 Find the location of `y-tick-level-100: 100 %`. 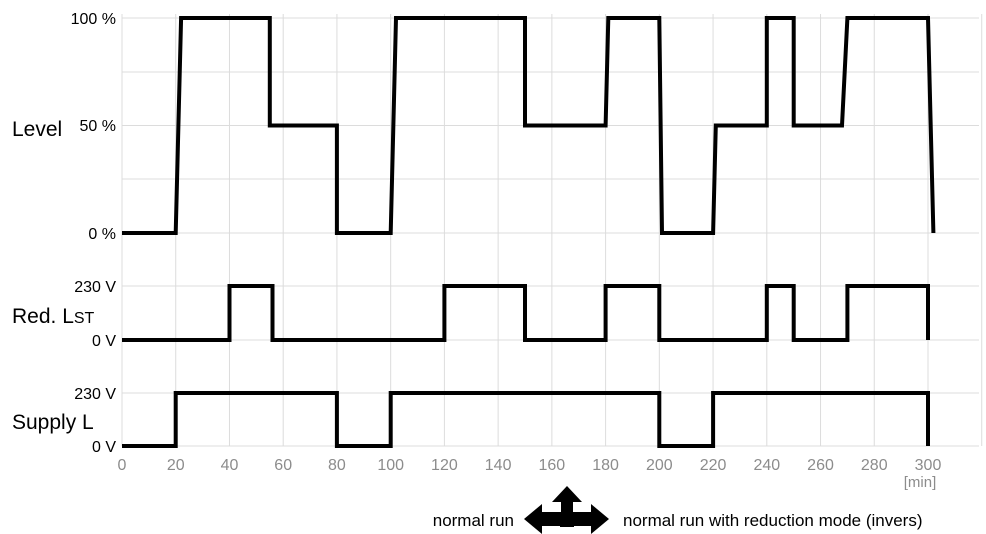

y-tick-level-100: 100 % is located at coordinates (93, 19).